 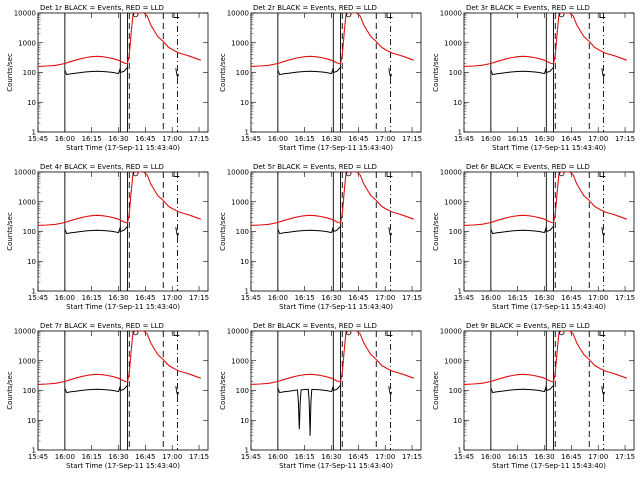 I want to click on chart-title: Det 4r BLACK = Events, RED = LLD, so click(x=102, y=167).